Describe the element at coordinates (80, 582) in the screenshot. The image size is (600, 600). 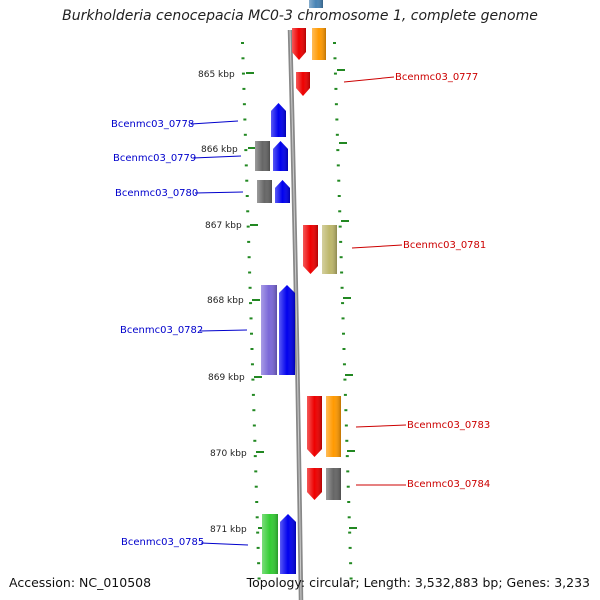
I see `accession-text: Accession: NC_010508` at that location.